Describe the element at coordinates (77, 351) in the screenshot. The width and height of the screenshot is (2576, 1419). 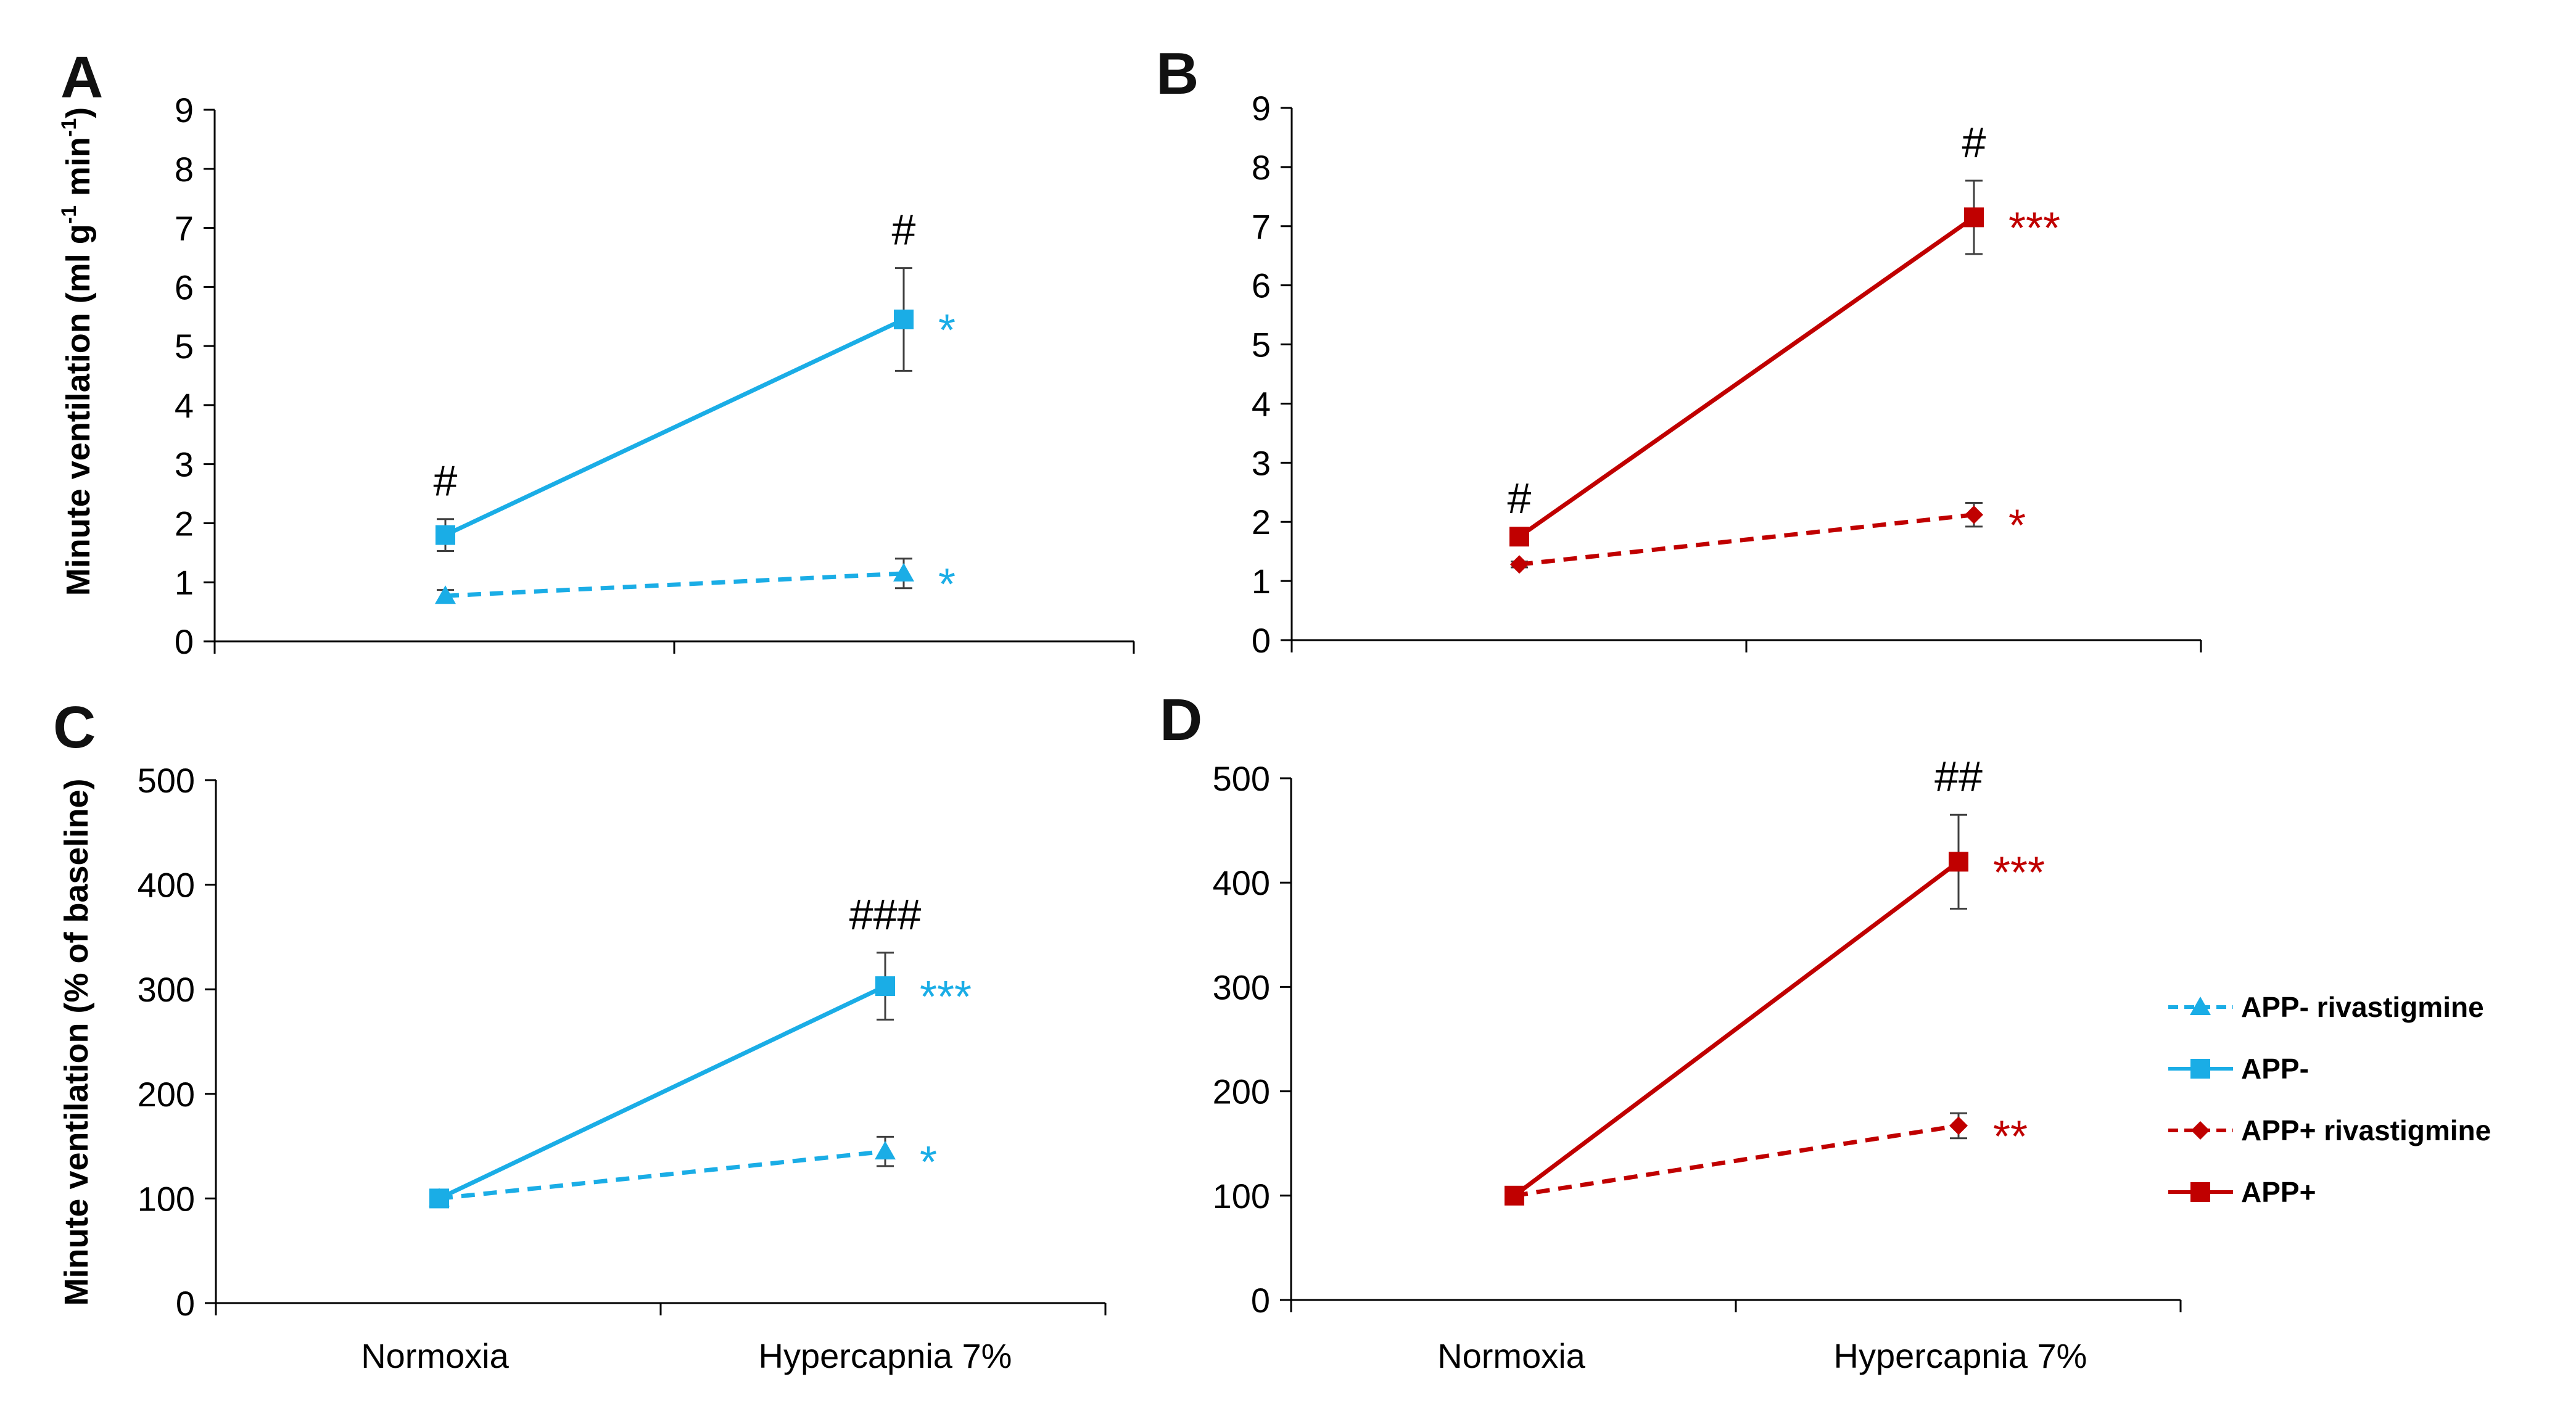
I see `y-axis-label-top: Minute ventilation (ml g-1 min-1)` at that location.